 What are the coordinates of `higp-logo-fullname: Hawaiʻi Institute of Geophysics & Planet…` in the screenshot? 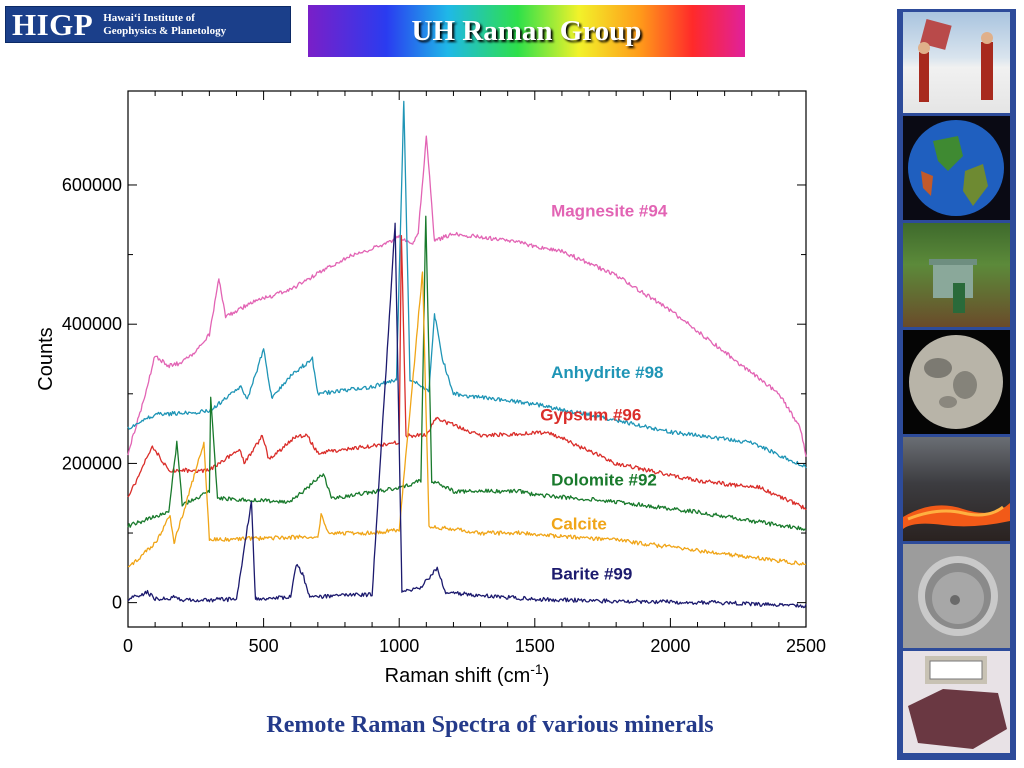 It's located at (165, 24).